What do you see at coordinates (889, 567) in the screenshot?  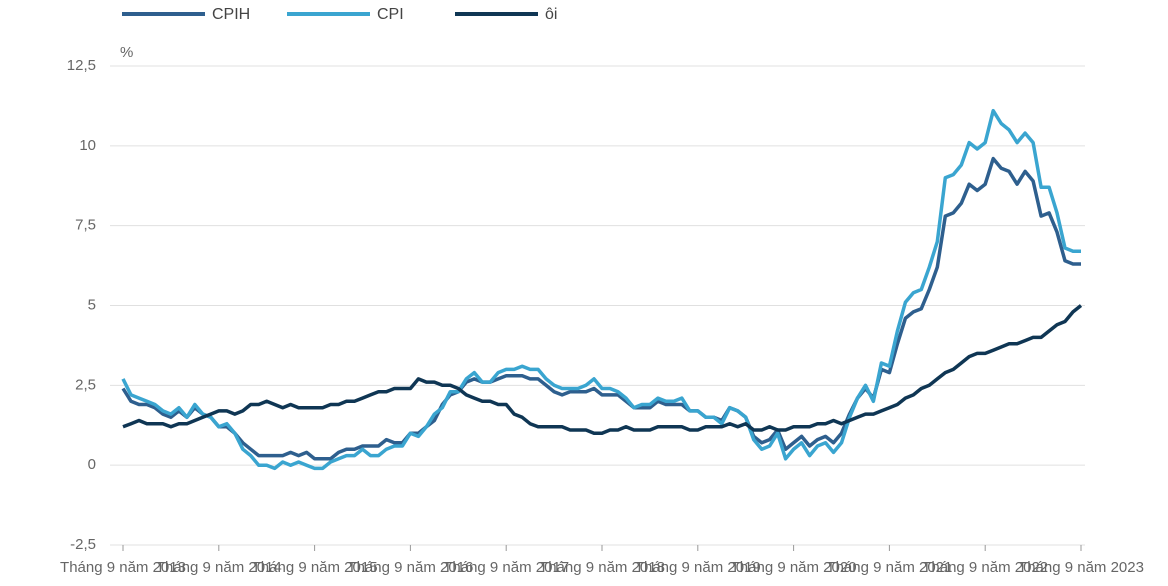 I see `x-tick-label: Tháng 9 năm 2021` at bounding box center [889, 567].